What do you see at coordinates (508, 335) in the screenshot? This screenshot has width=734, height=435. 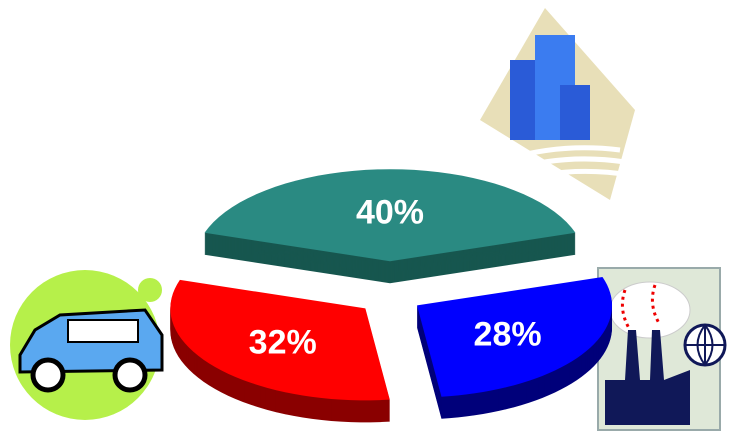 I see `value-label: 28%` at bounding box center [508, 335].